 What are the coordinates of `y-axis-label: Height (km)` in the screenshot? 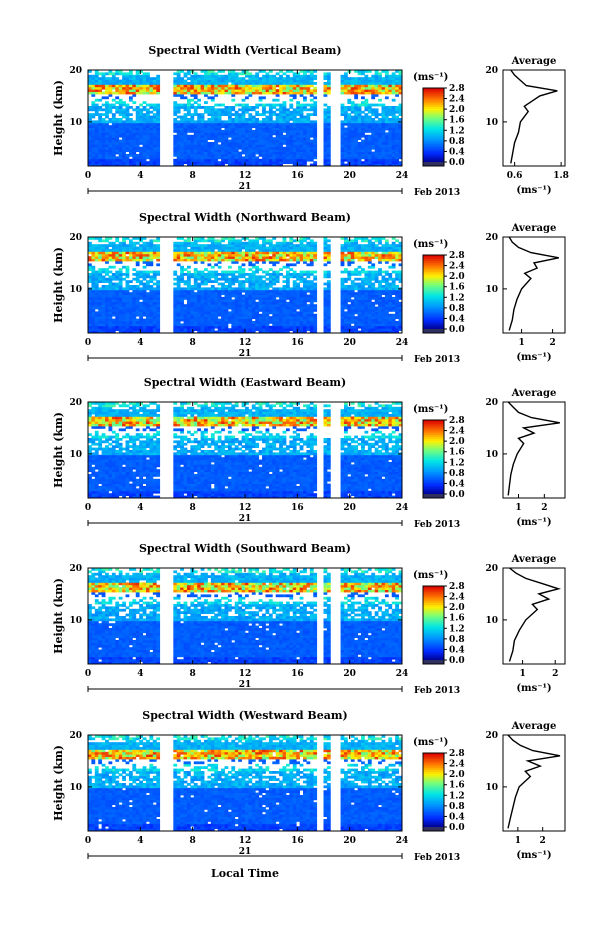 It's located at (58, 118).